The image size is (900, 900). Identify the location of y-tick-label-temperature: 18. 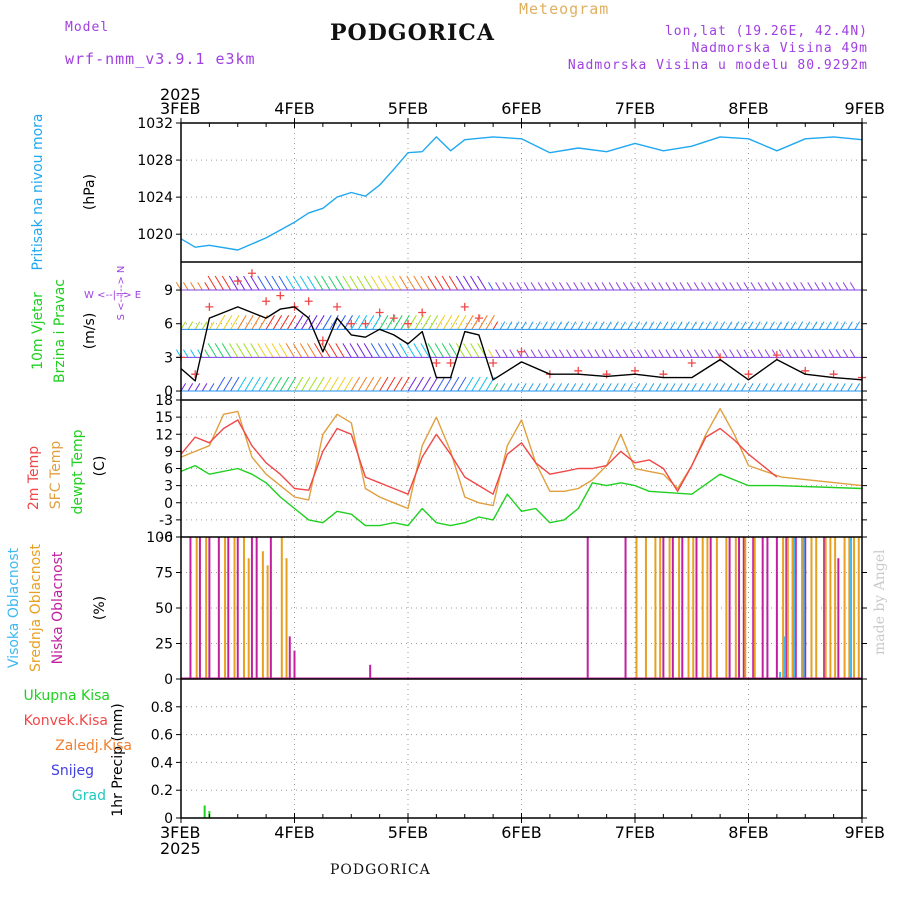
(164, 401).